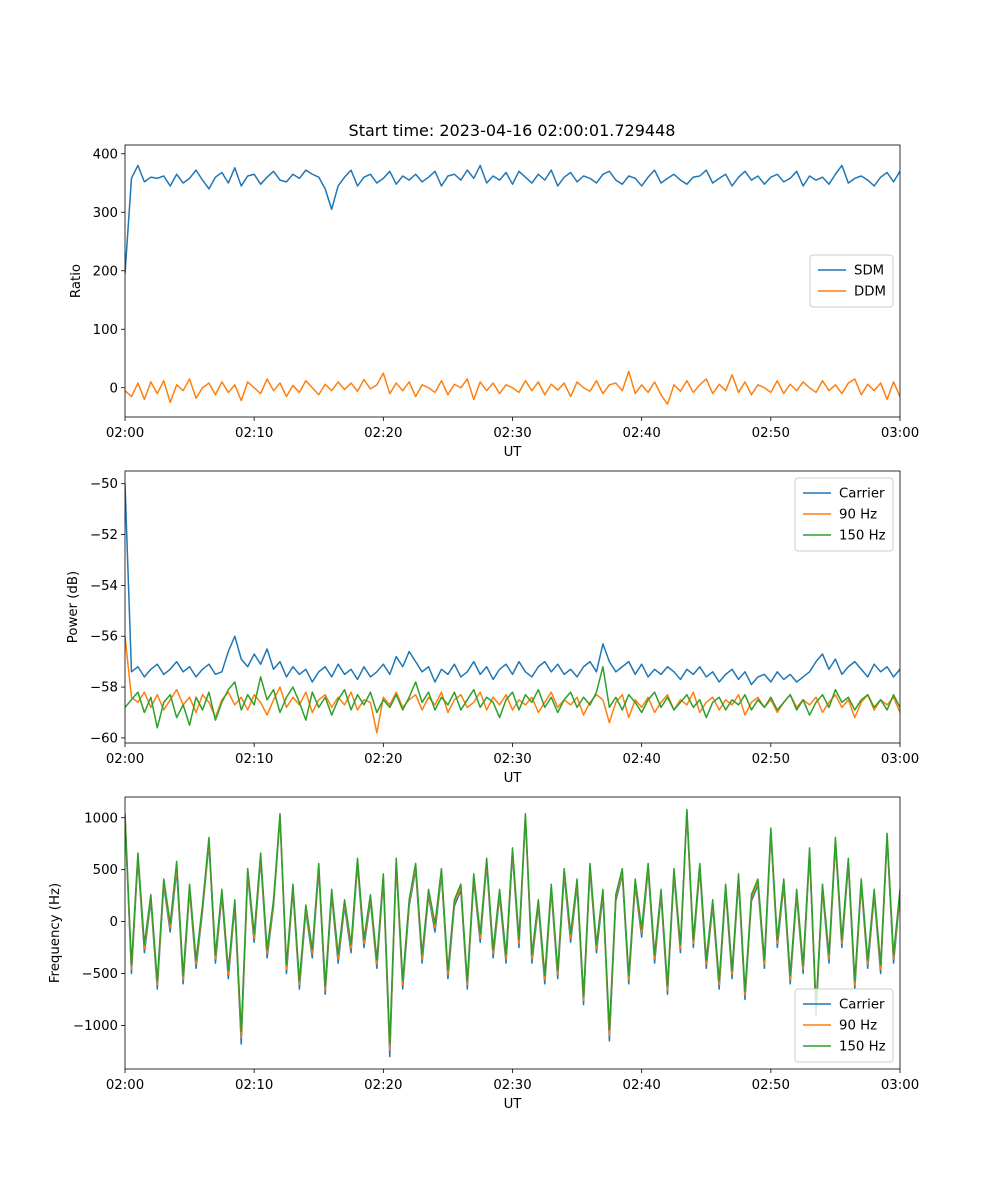  What do you see at coordinates (105, 154) in the screenshot?
I see `y-tick-label: 400` at bounding box center [105, 154].